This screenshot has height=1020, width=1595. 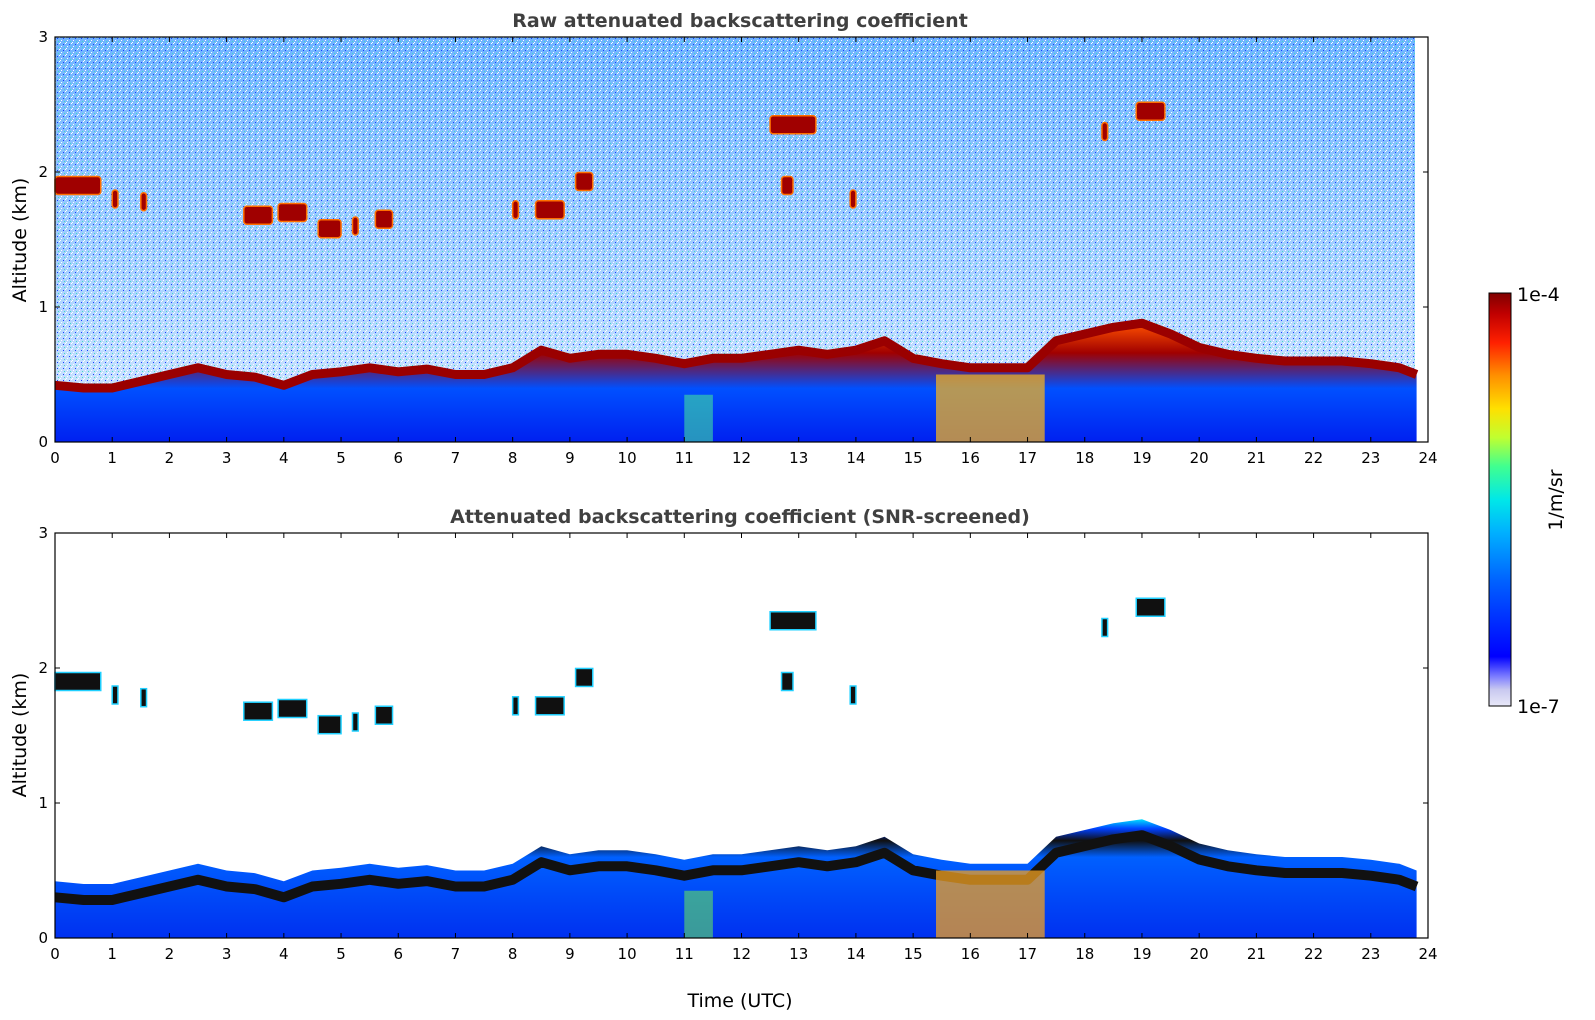 I want to click on colorbar-min-label: 1e-7, so click(x=1538, y=707).